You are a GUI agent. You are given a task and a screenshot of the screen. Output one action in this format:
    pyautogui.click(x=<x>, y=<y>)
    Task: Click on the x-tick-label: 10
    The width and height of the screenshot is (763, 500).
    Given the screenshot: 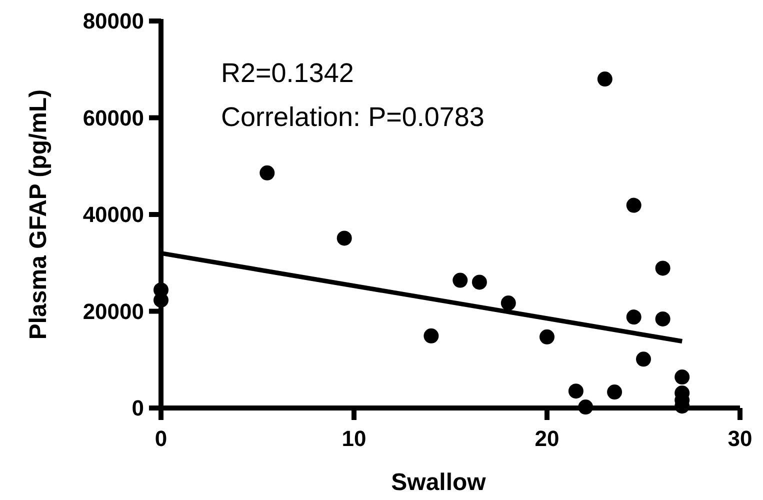 What is the action you would take?
    pyautogui.click(x=354, y=438)
    